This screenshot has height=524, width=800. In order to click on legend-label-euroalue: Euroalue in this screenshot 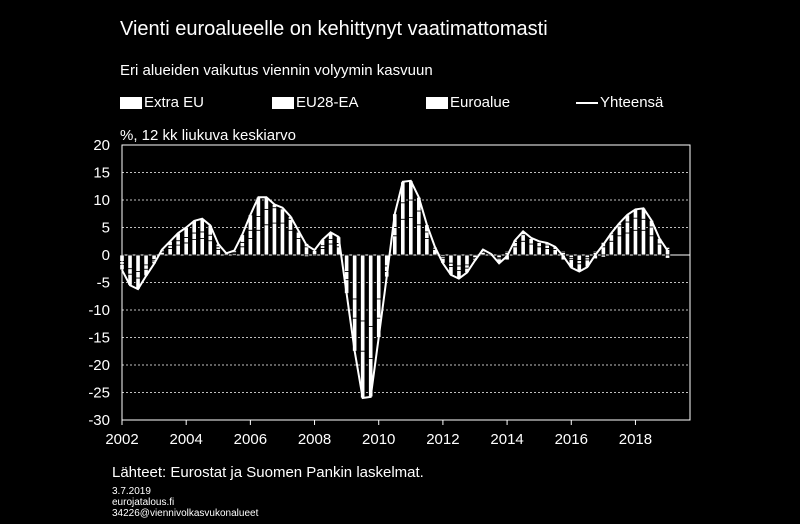, I will do `click(480, 102)`.